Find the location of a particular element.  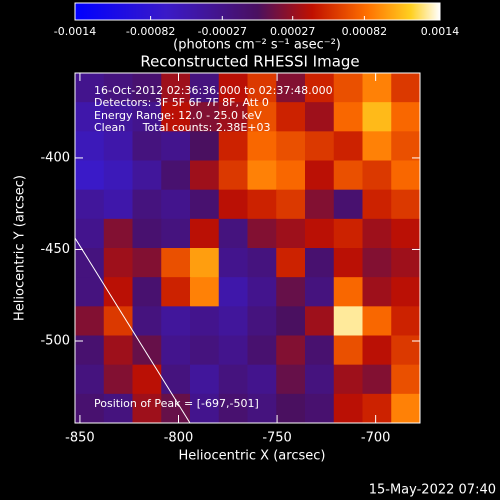

x-tick-label: -750 is located at coordinates (277, 438).